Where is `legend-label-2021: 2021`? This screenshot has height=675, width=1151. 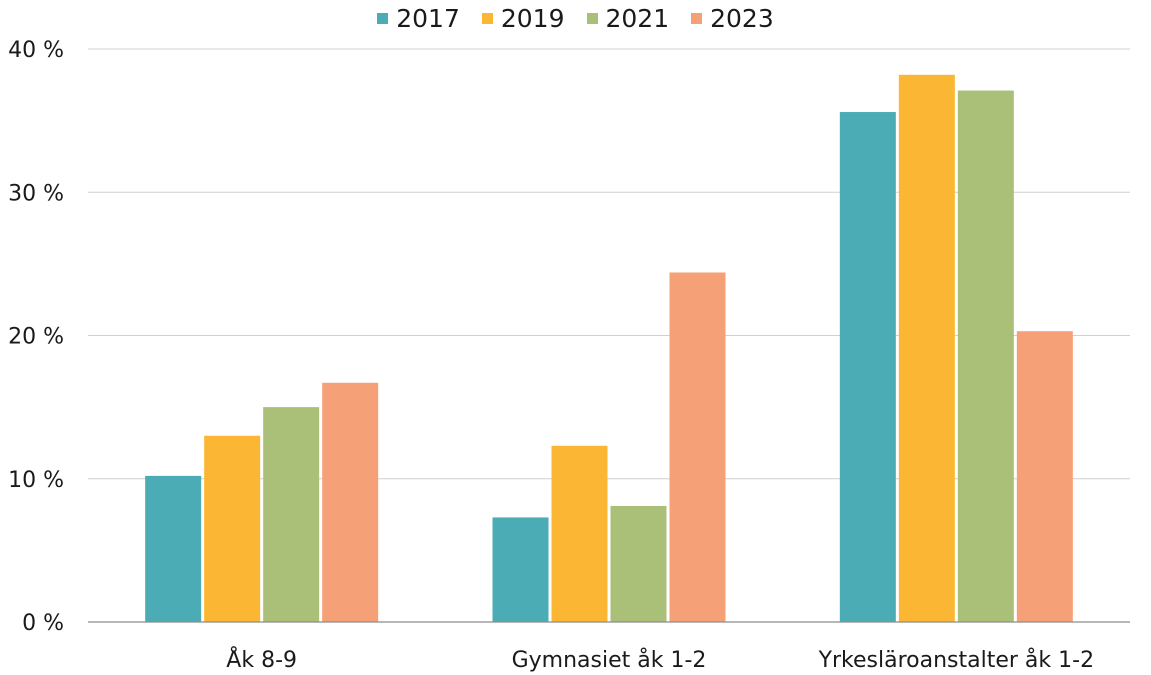 legend-label-2021: 2021 is located at coordinates (637, 18).